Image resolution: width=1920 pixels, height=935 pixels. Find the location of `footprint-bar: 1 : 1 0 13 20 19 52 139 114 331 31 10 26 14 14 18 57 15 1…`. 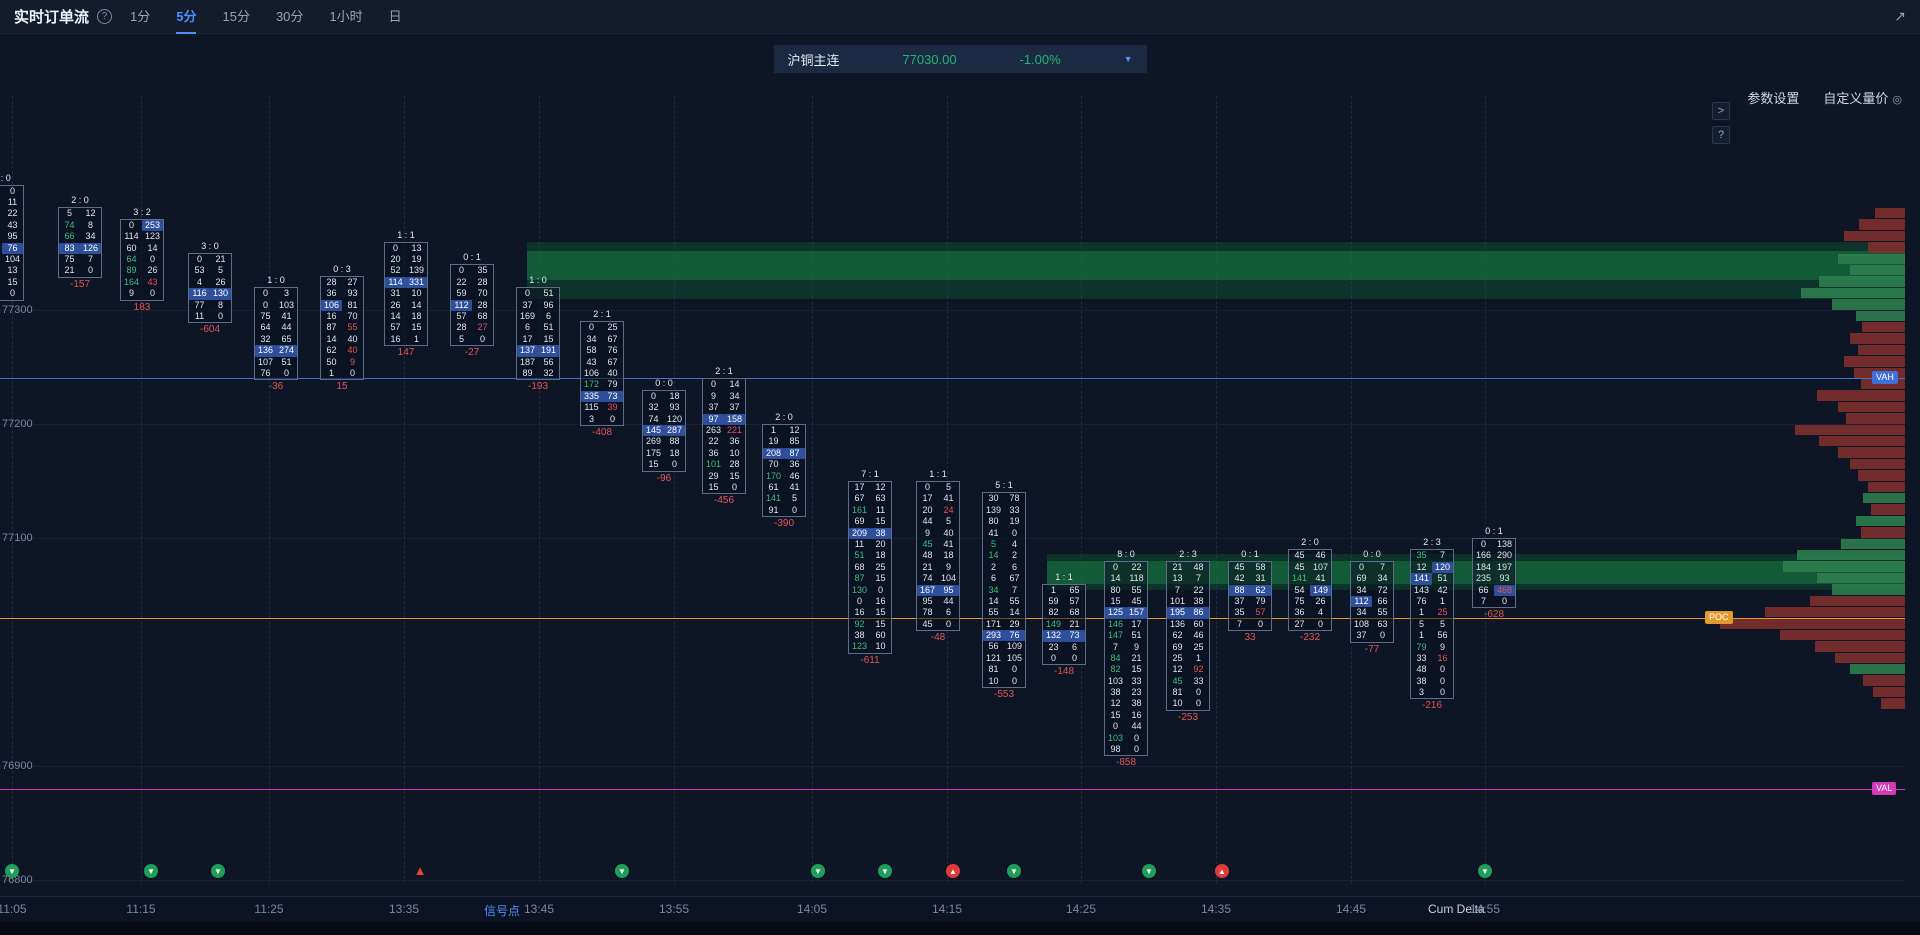

footprint-bar: 1 : 1 0 13 20 19 52 139 114 331 31 10 26 14 14 18 57 15 1… is located at coordinates (406, 294).